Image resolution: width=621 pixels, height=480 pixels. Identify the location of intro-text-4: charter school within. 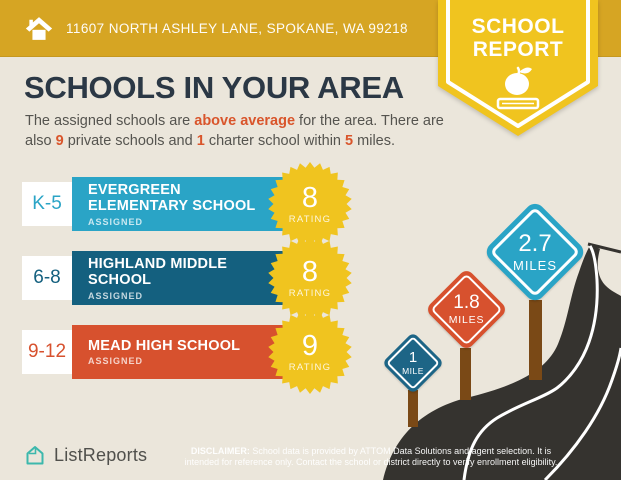
(275, 140).